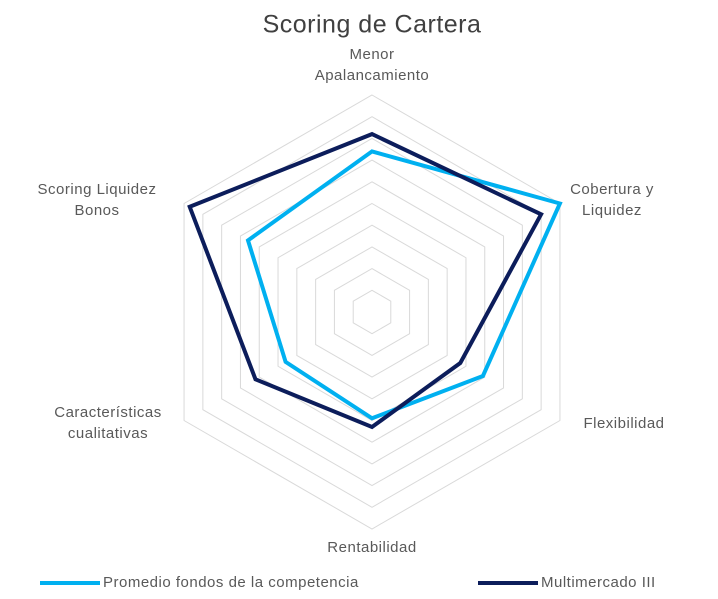 Image resolution: width=718 pixels, height=599 pixels. What do you see at coordinates (371, 54) in the screenshot?
I see `axis-label: Menor` at bounding box center [371, 54].